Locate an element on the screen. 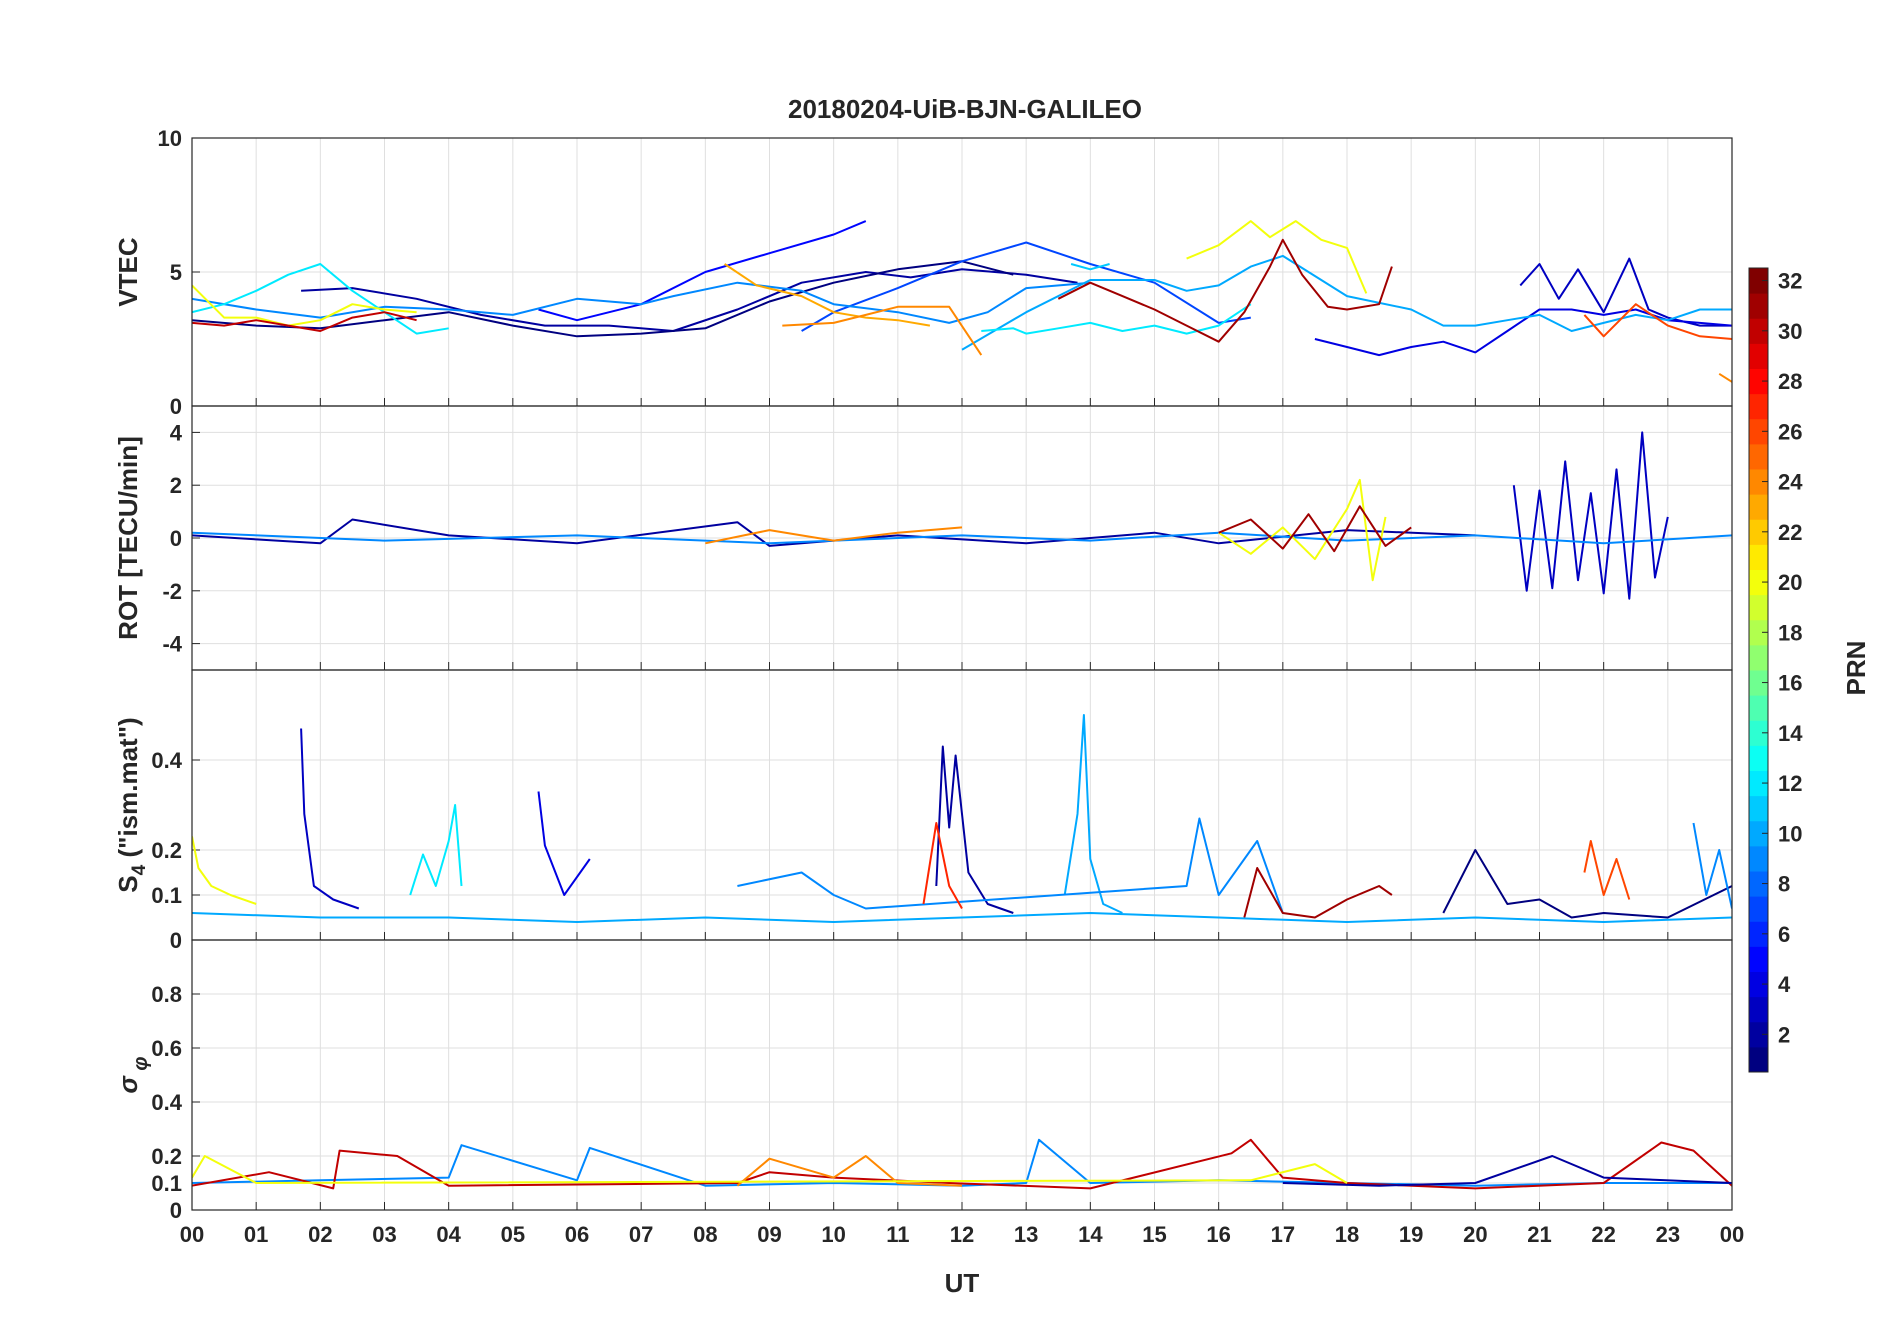 The height and width of the screenshot is (1330, 1902). y-tick-label: 5 is located at coordinates (176, 272).